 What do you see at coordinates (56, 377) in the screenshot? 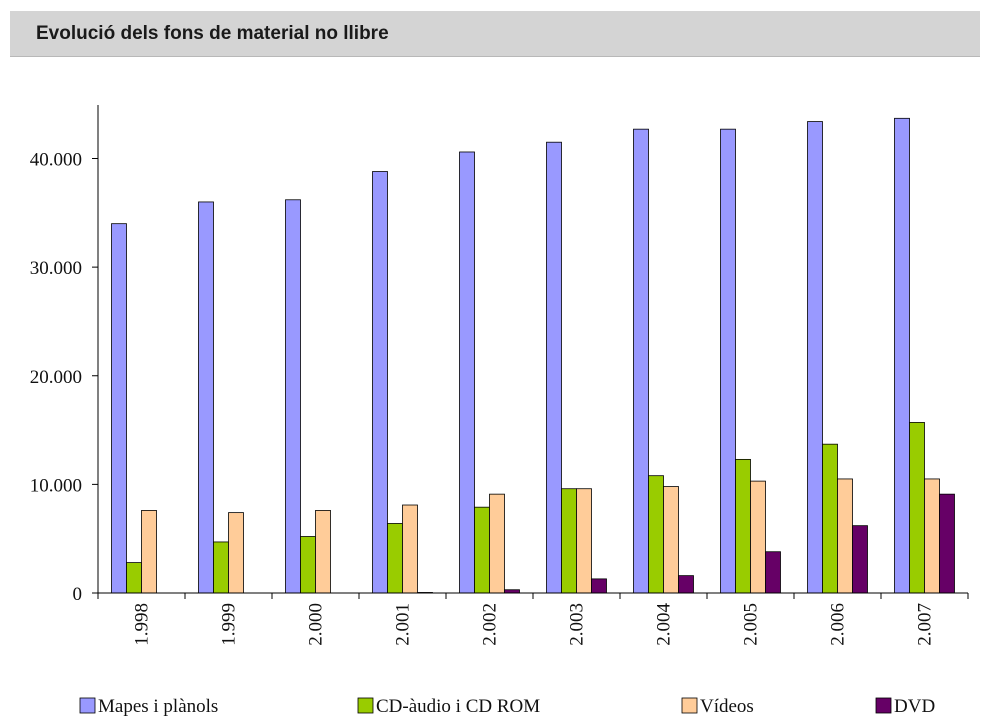
I see `y-tick-label: 20.000` at bounding box center [56, 377].